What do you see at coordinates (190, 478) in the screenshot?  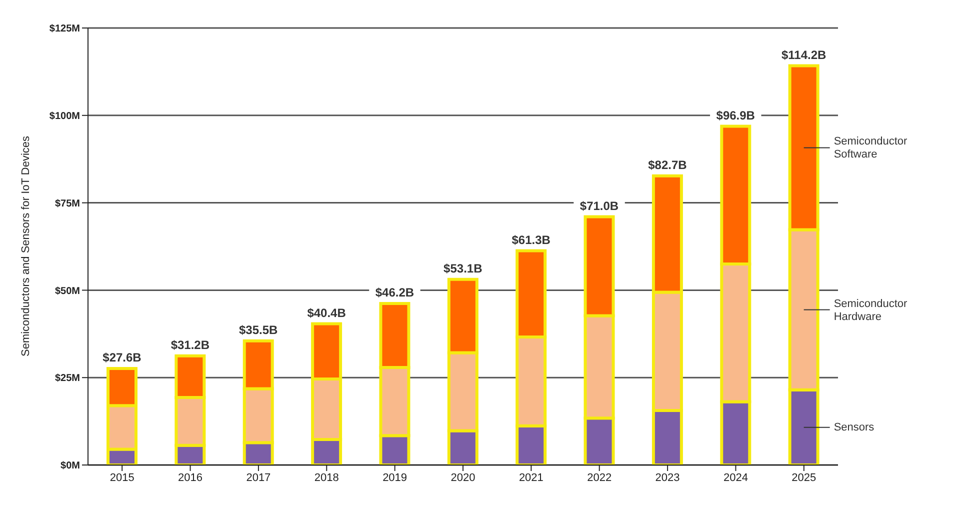 I see `x-tick-label: 2016` at bounding box center [190, 478].